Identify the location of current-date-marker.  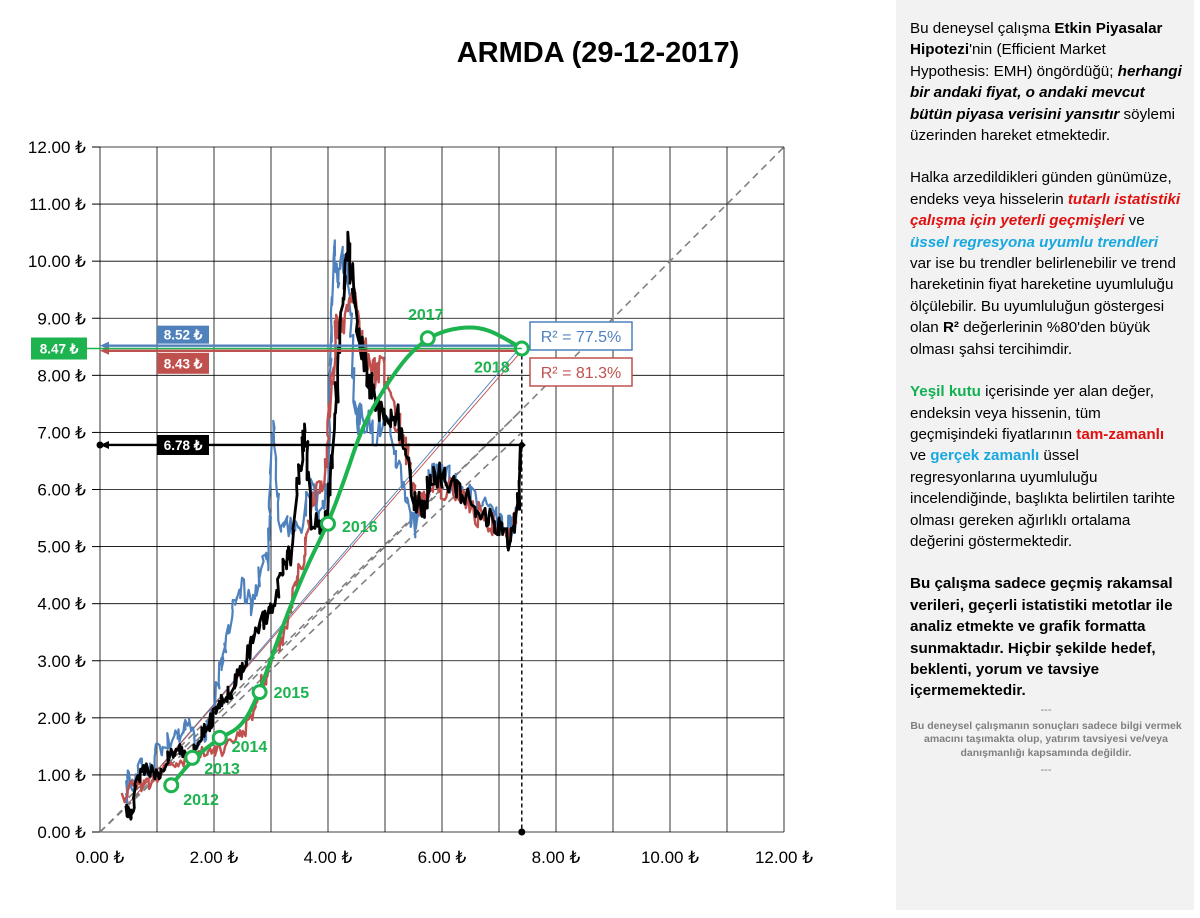
(522, 832).